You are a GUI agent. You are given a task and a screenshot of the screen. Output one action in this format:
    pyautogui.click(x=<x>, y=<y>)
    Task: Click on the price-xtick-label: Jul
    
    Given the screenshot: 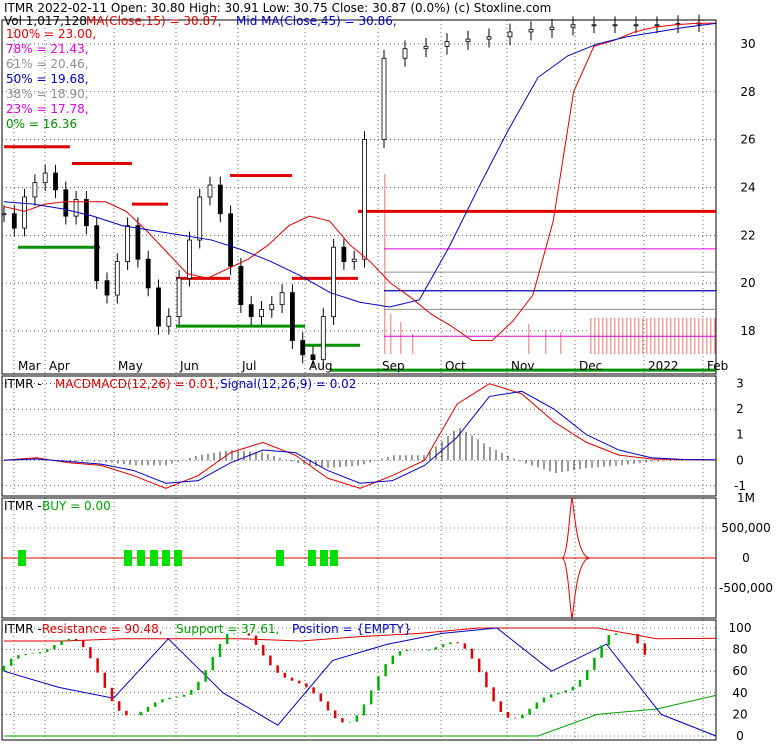 What is the action you would take?
    pyautogui.click(x=248, y=366)
    